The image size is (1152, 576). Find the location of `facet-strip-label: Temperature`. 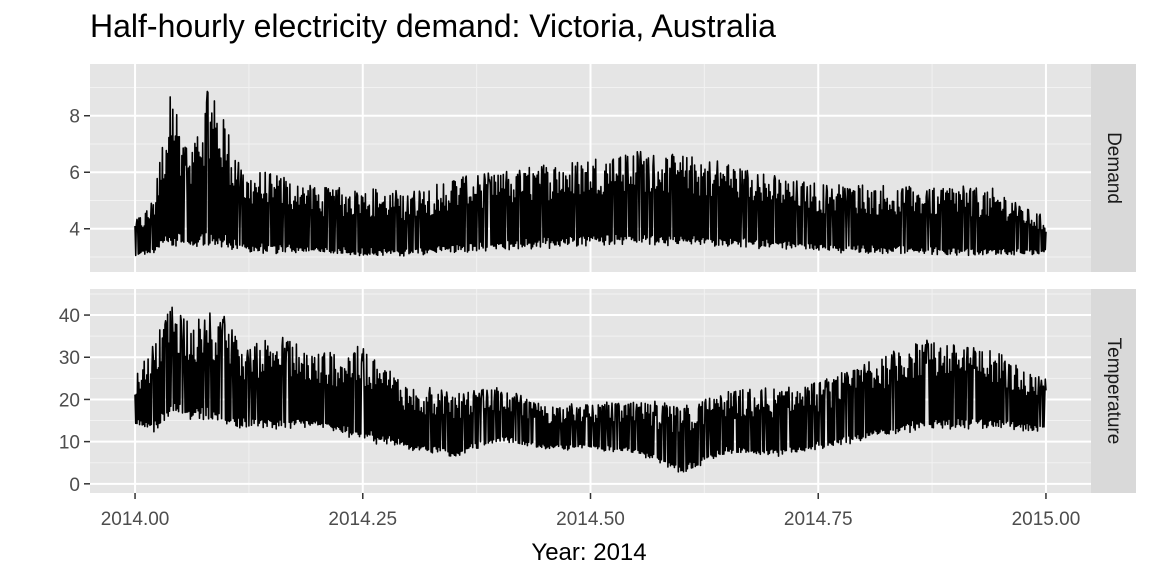

facet-strip-label: Temperature is located at coordinates (1113, 391).